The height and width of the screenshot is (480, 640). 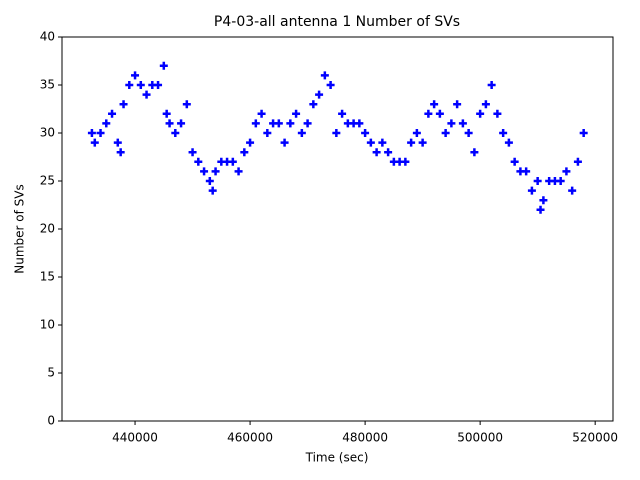 I want to click on y-tick-label: 0, so click(x=51, y=421).